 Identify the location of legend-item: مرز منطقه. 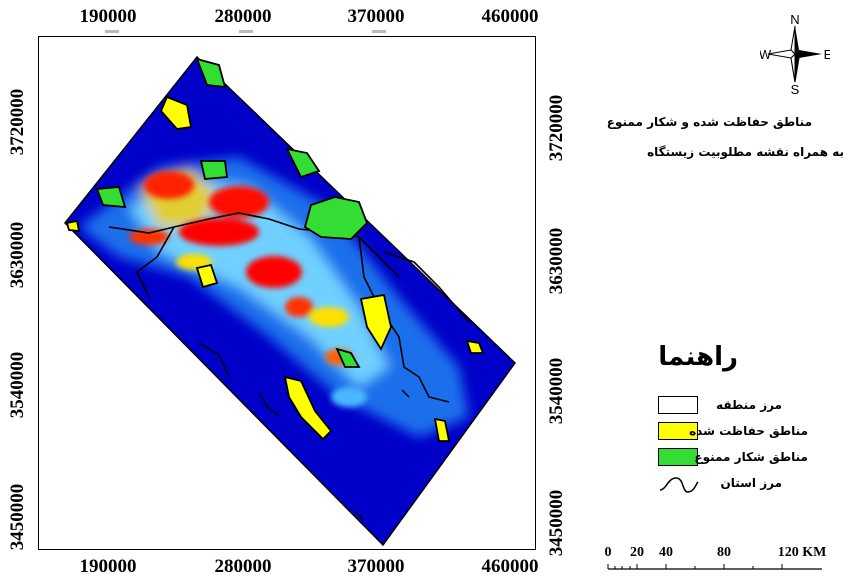
(753, 406).